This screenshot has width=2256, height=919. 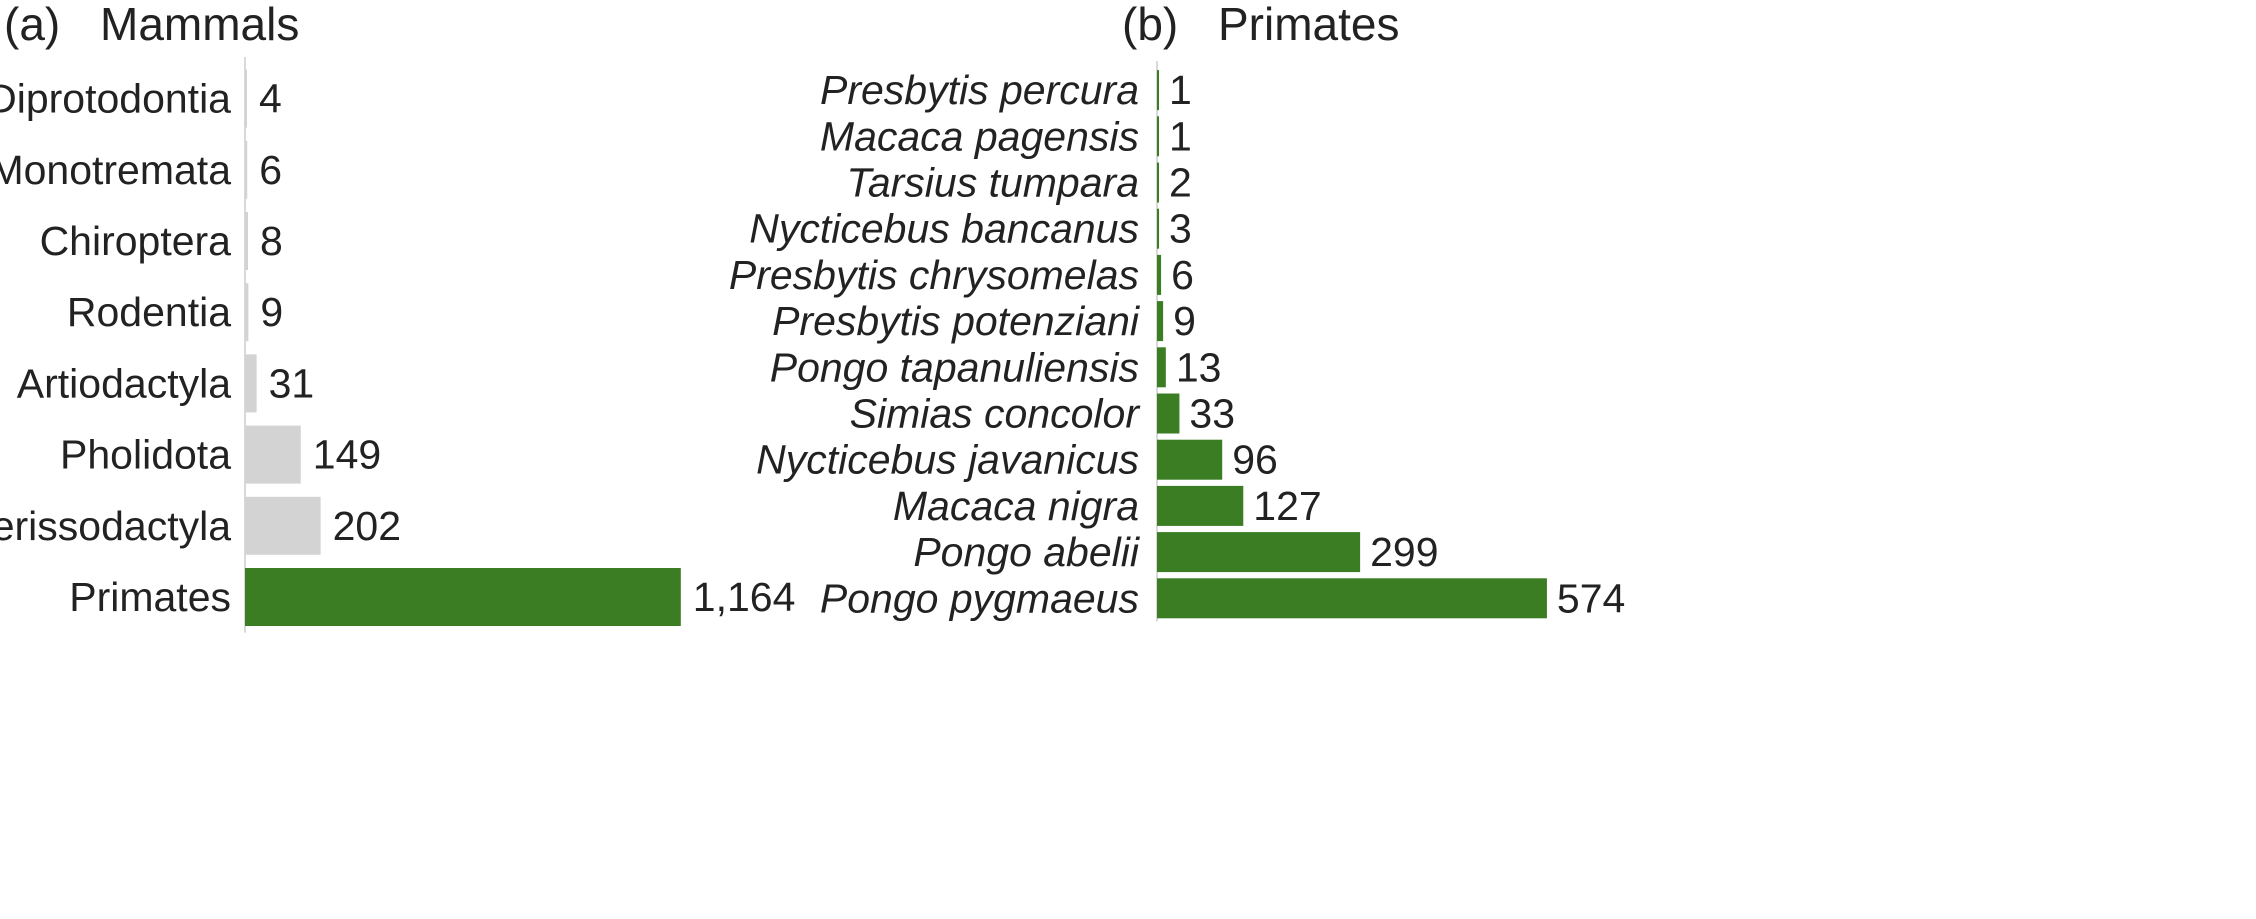 I want to click on panel-a-value-label: 31, so click(x=292, y=383).